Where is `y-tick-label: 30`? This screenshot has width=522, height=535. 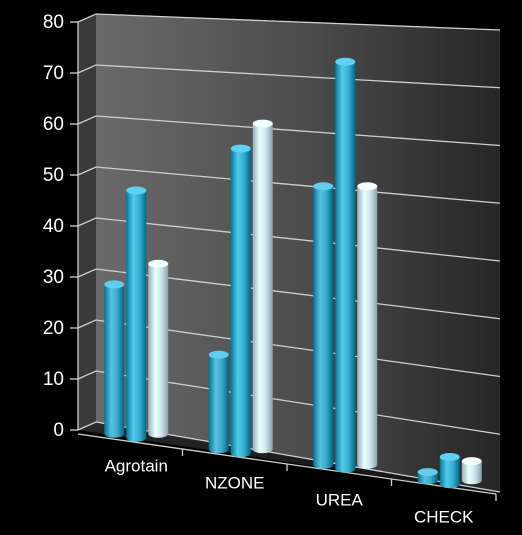 y-tick-label: 30 is located at coordinates (53, 277).